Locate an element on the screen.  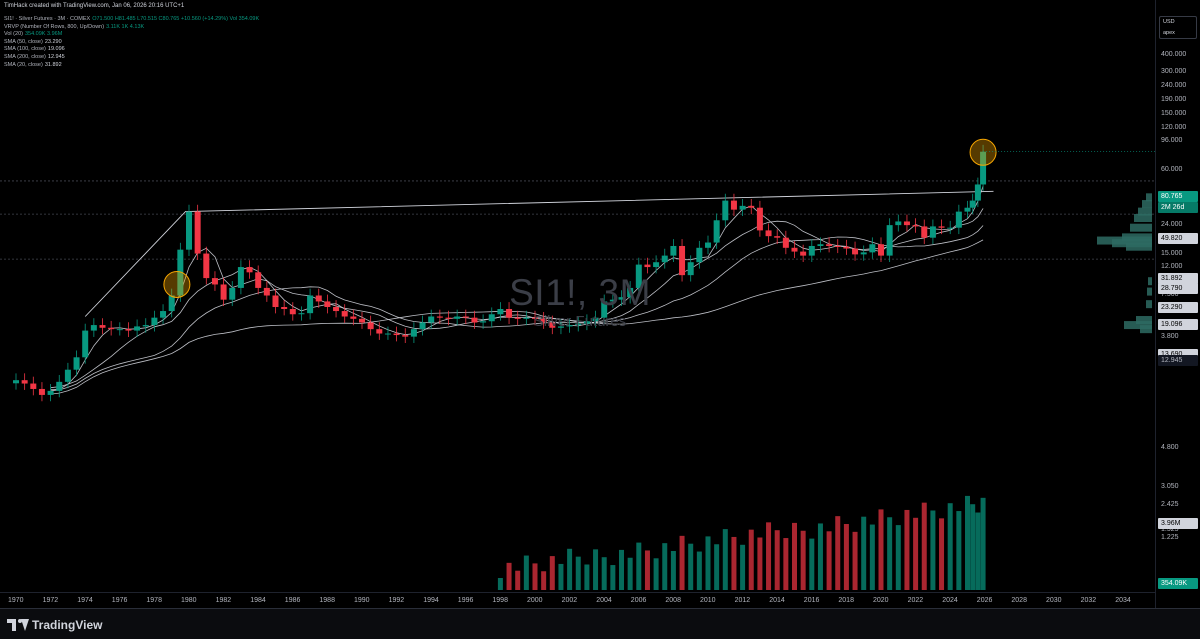
price-badge-level: 28.790 is located at coordinates (1178, 288).